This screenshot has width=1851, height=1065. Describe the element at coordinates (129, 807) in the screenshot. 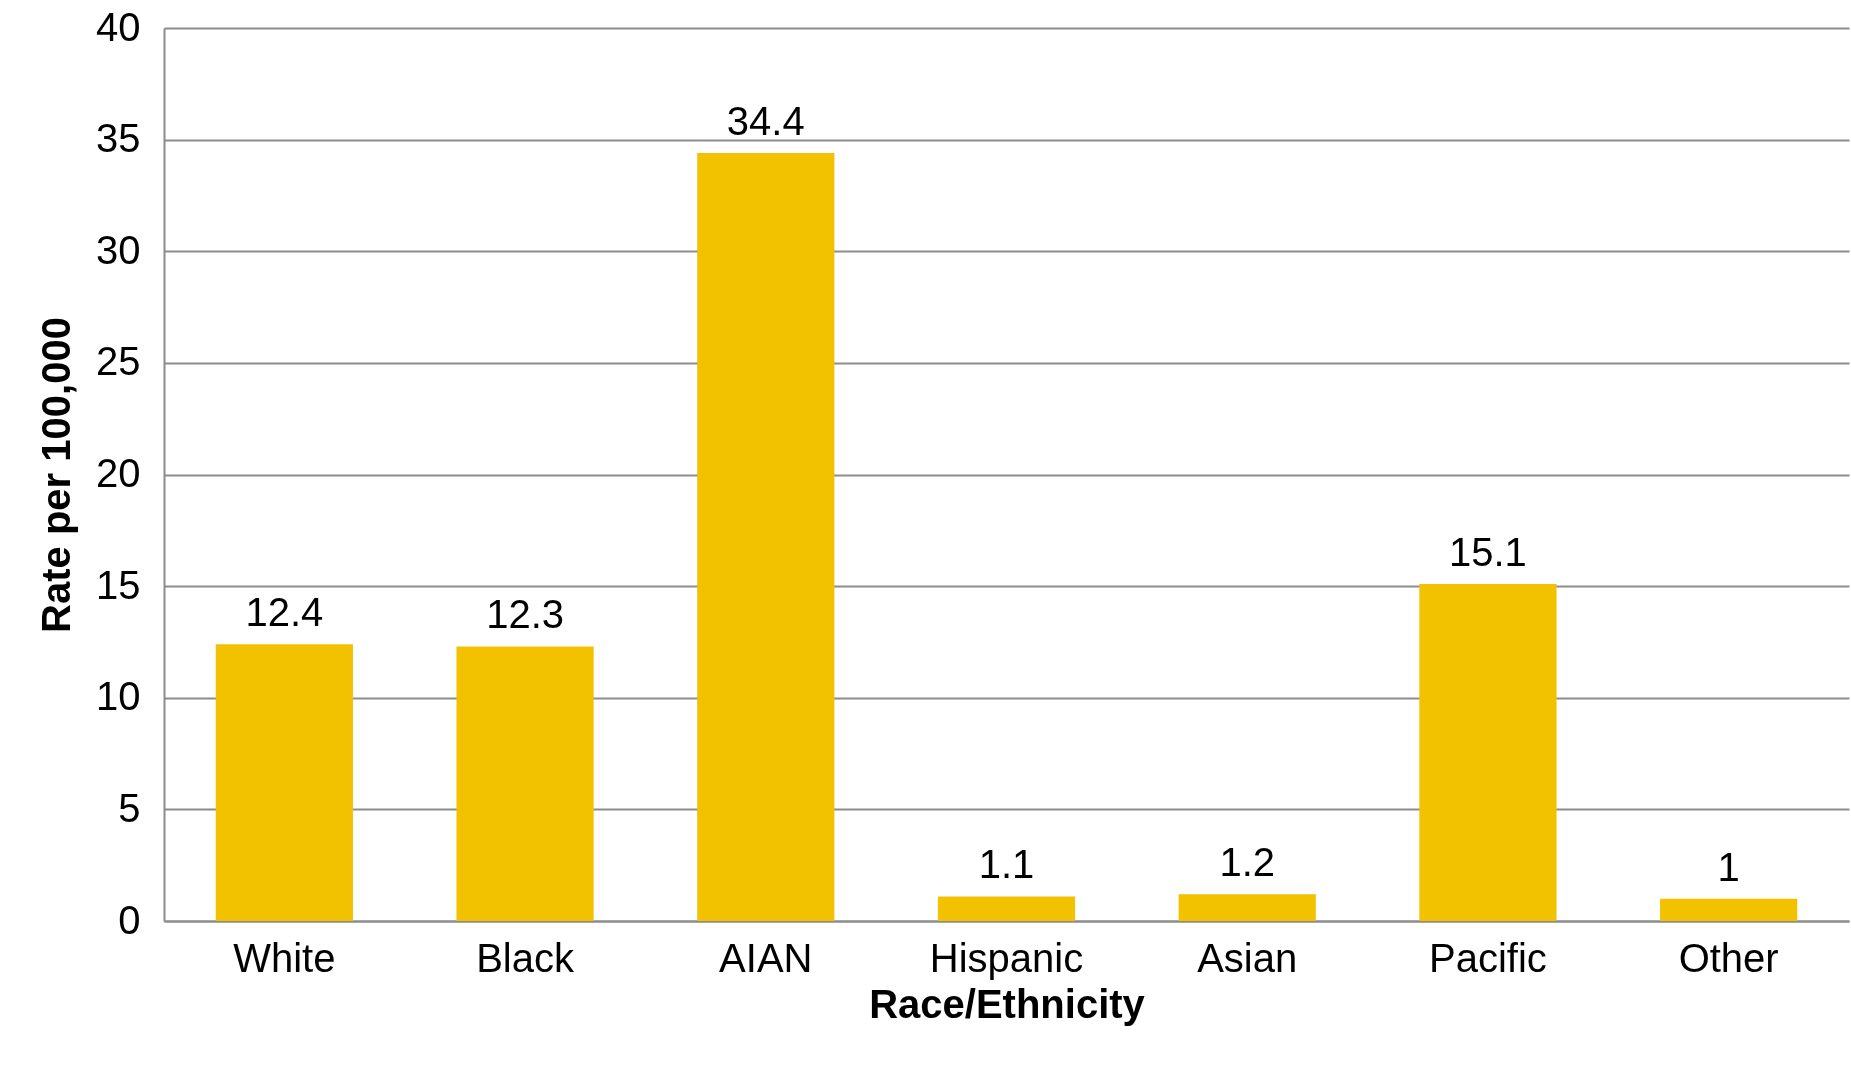

I see `y-tick-label: 5` at that location.